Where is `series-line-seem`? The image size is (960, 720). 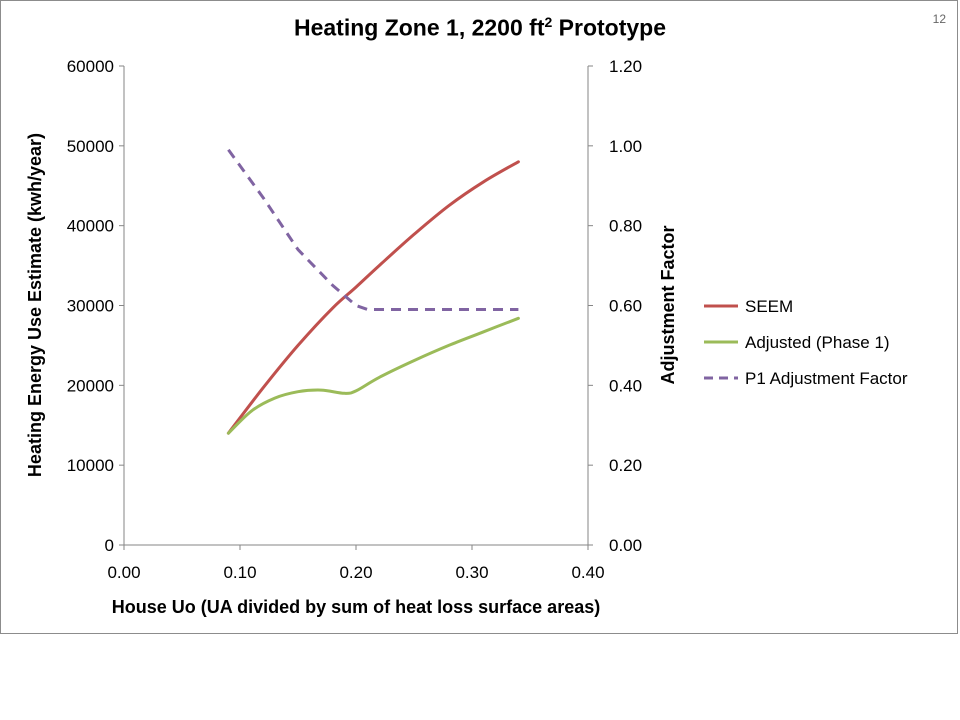 series-line-seem is located at coordinates (373, 297).